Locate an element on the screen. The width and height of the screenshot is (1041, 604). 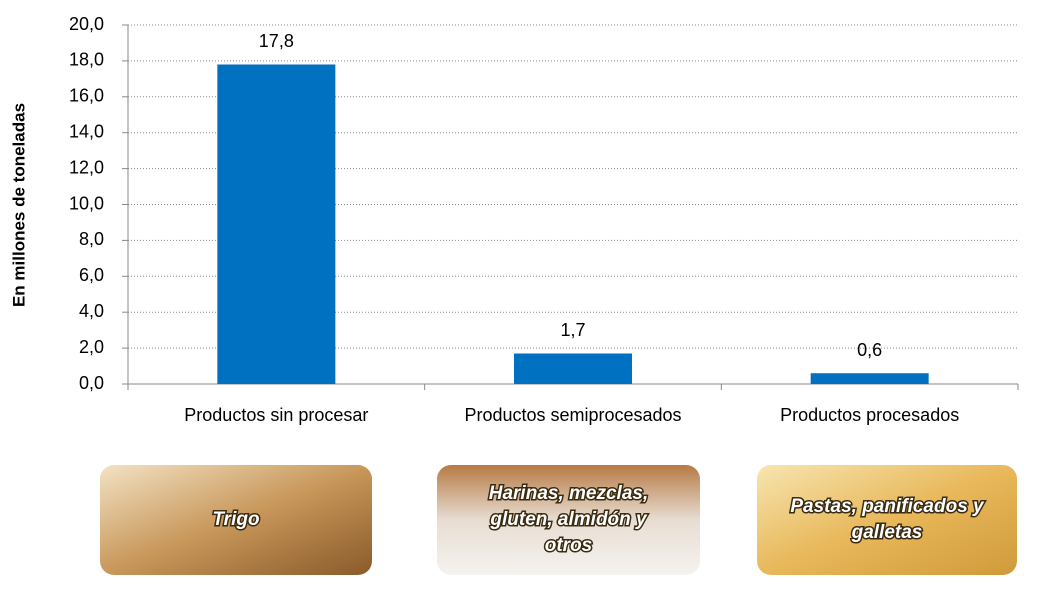
value-label: 0,6 is located at coordinates (869, 350).